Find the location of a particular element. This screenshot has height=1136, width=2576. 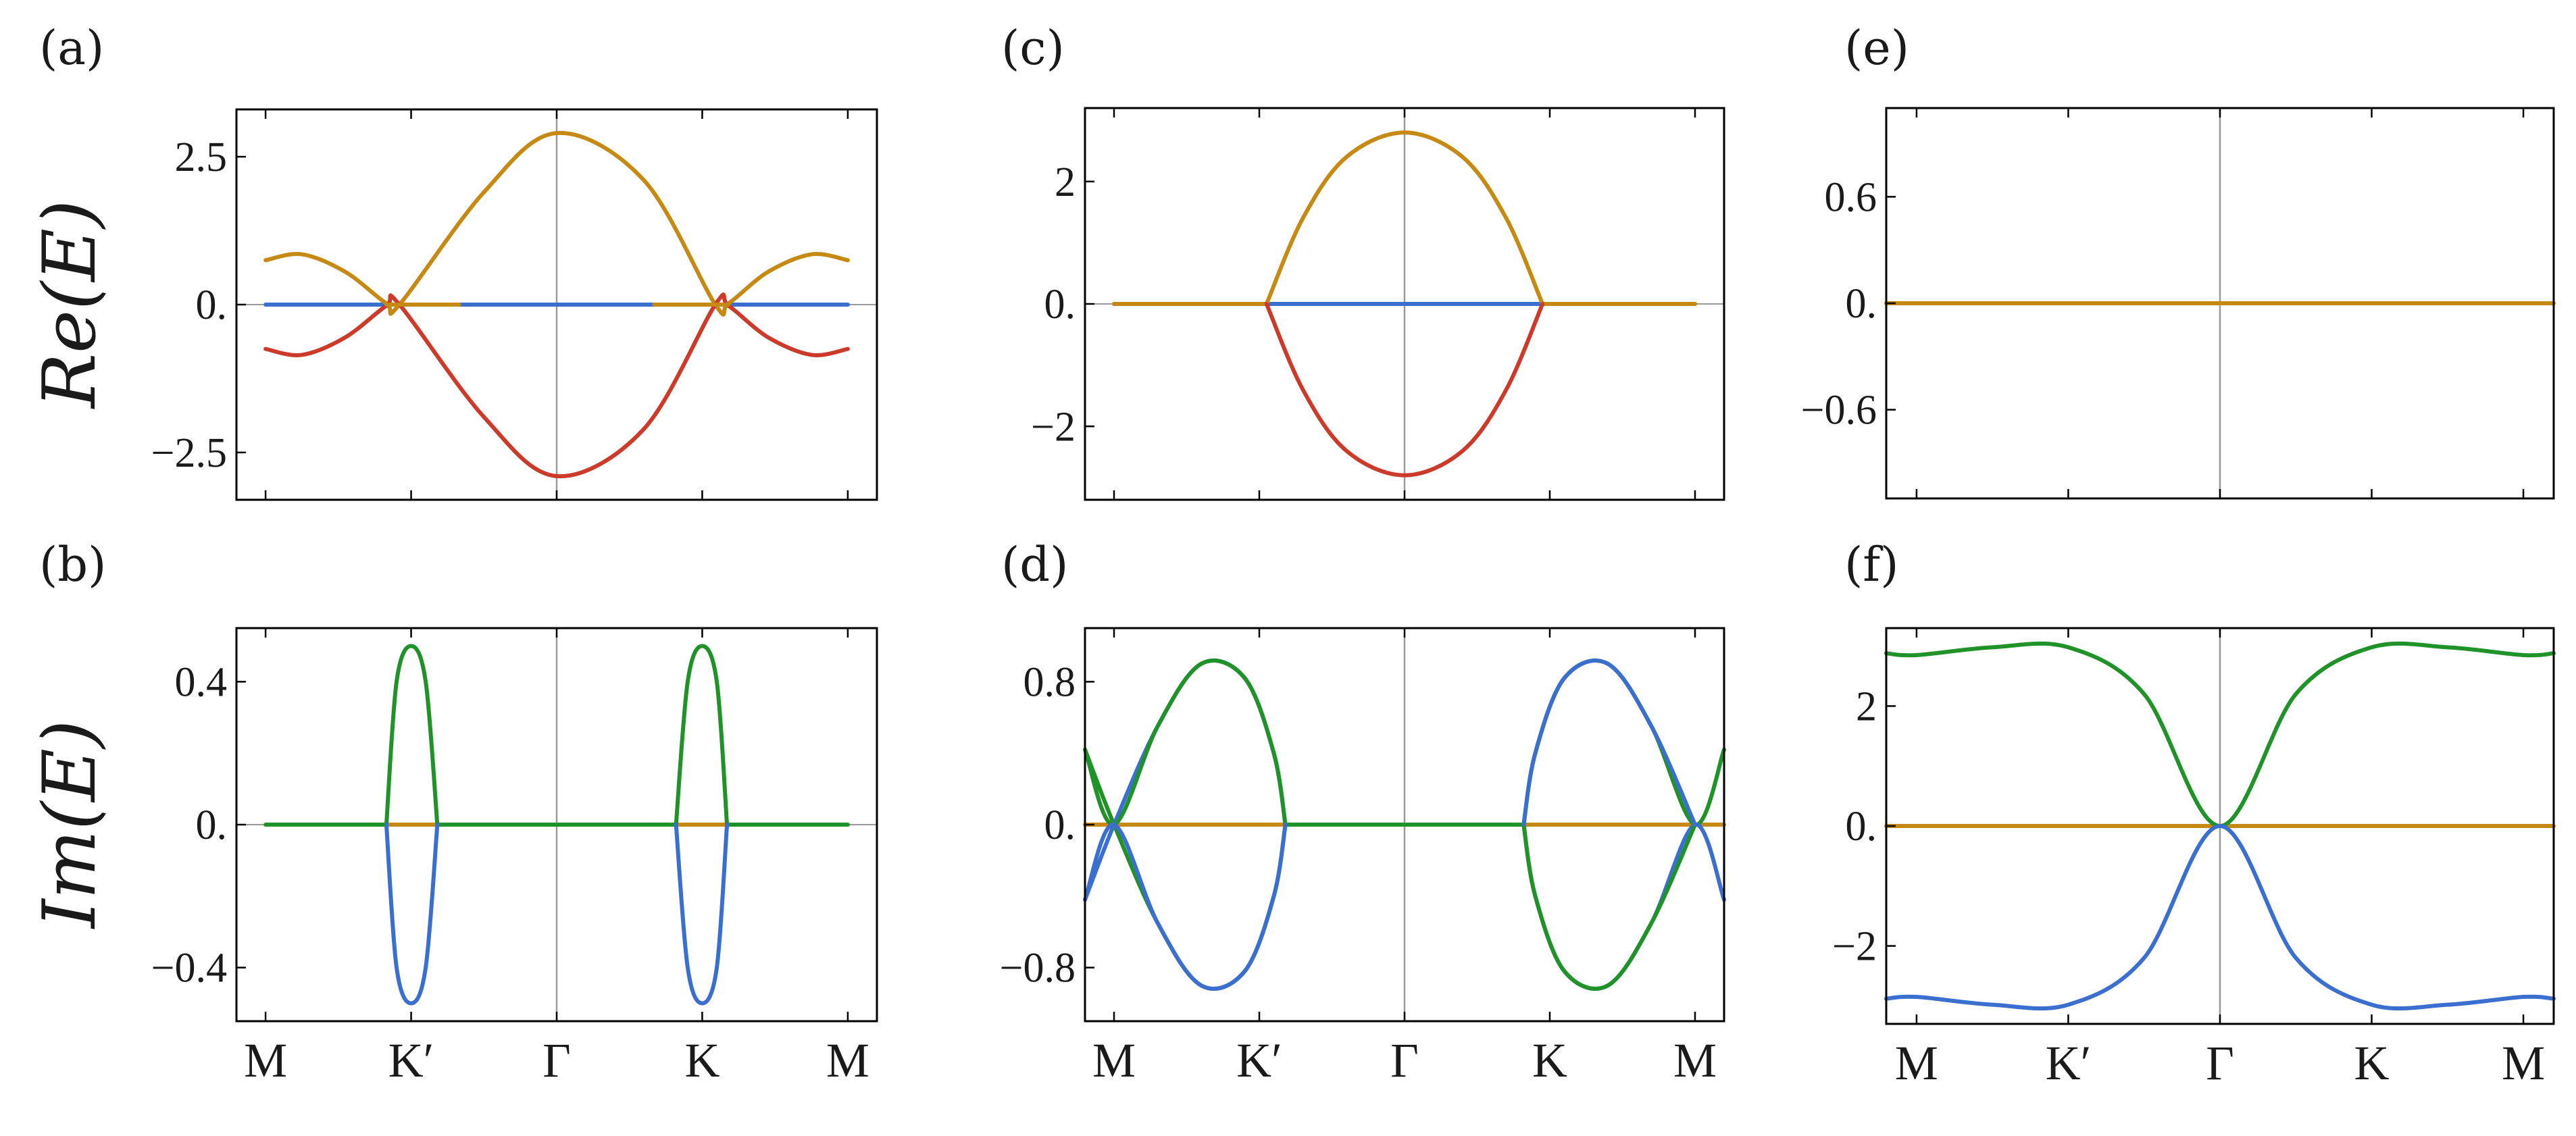

panel-label: (b) is located at coordinates (72, 564).